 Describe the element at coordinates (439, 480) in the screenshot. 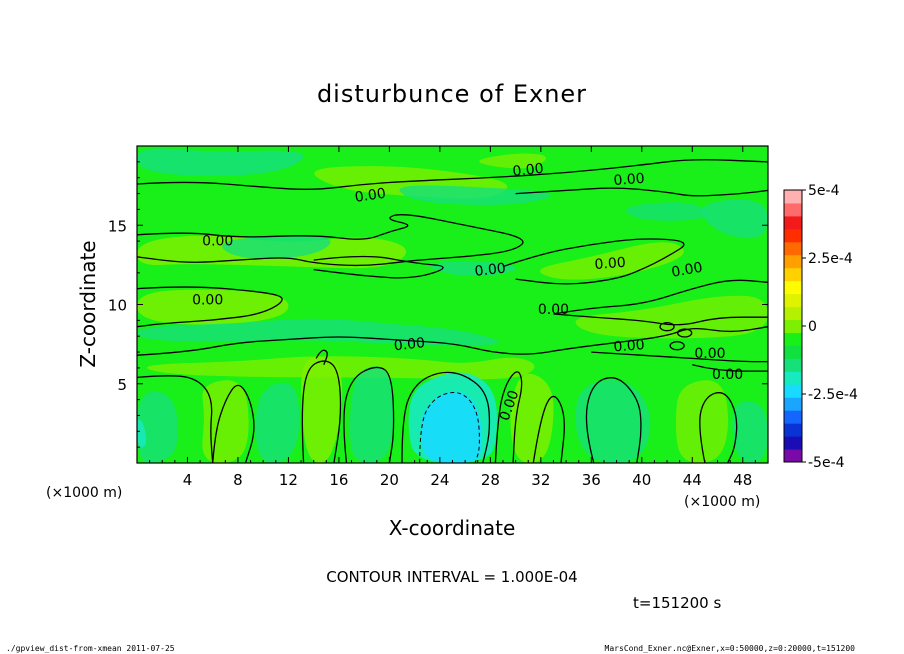

I see `x-tick-label: 24` at that location.